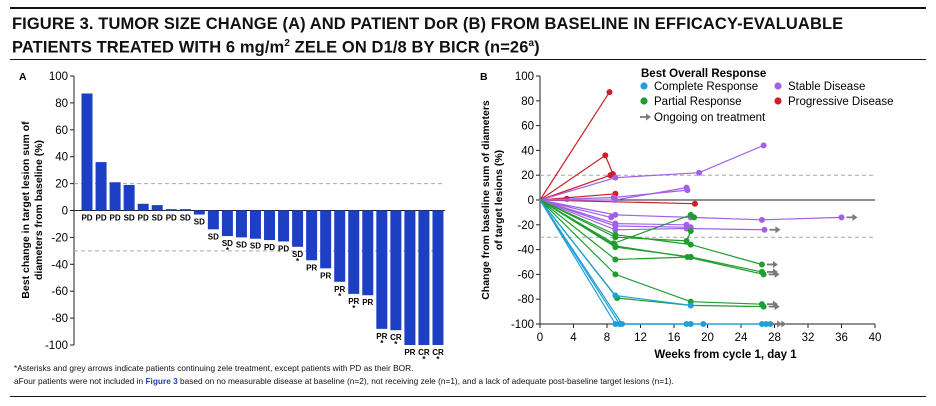 The width and height of the screenshot is (936, 406). What do you see at coordinates (698, 102) in the screenshot?
I see `legend-label-partial: Partial Response` at bounding box center [698, 102].